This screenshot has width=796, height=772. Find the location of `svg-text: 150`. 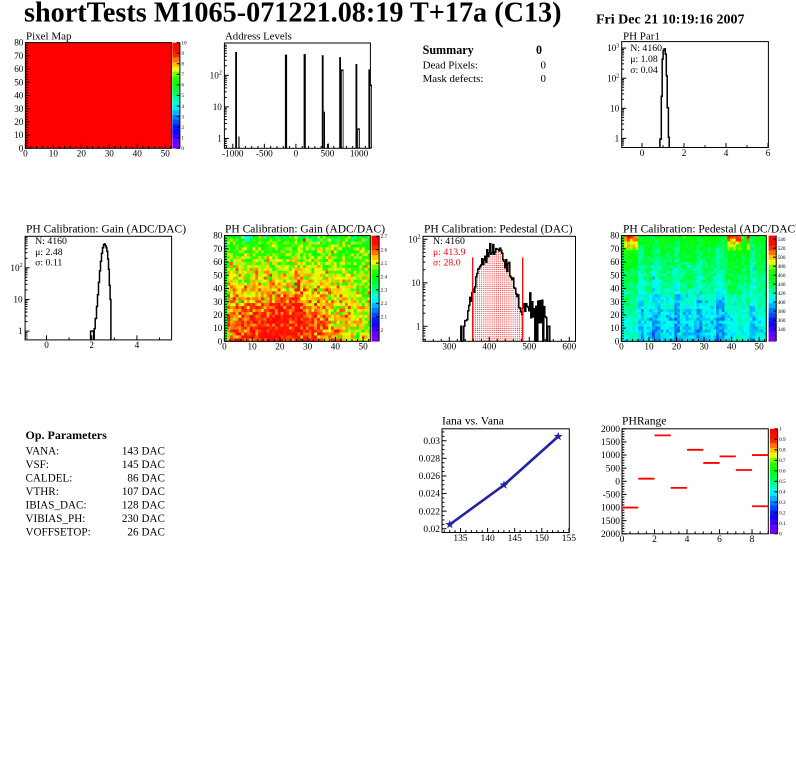

svg-text: 150 is located at coordinates (542, 539).